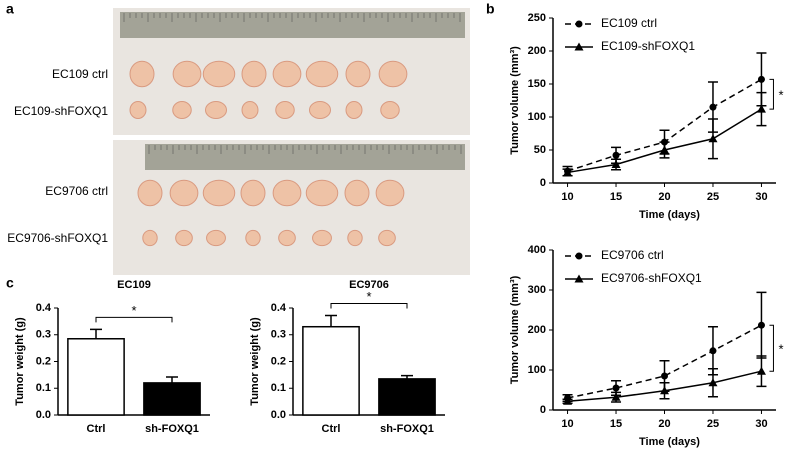  Describe the element at coordinates (10, 9) in the screenshot. I see `panel-label: a` at that location.